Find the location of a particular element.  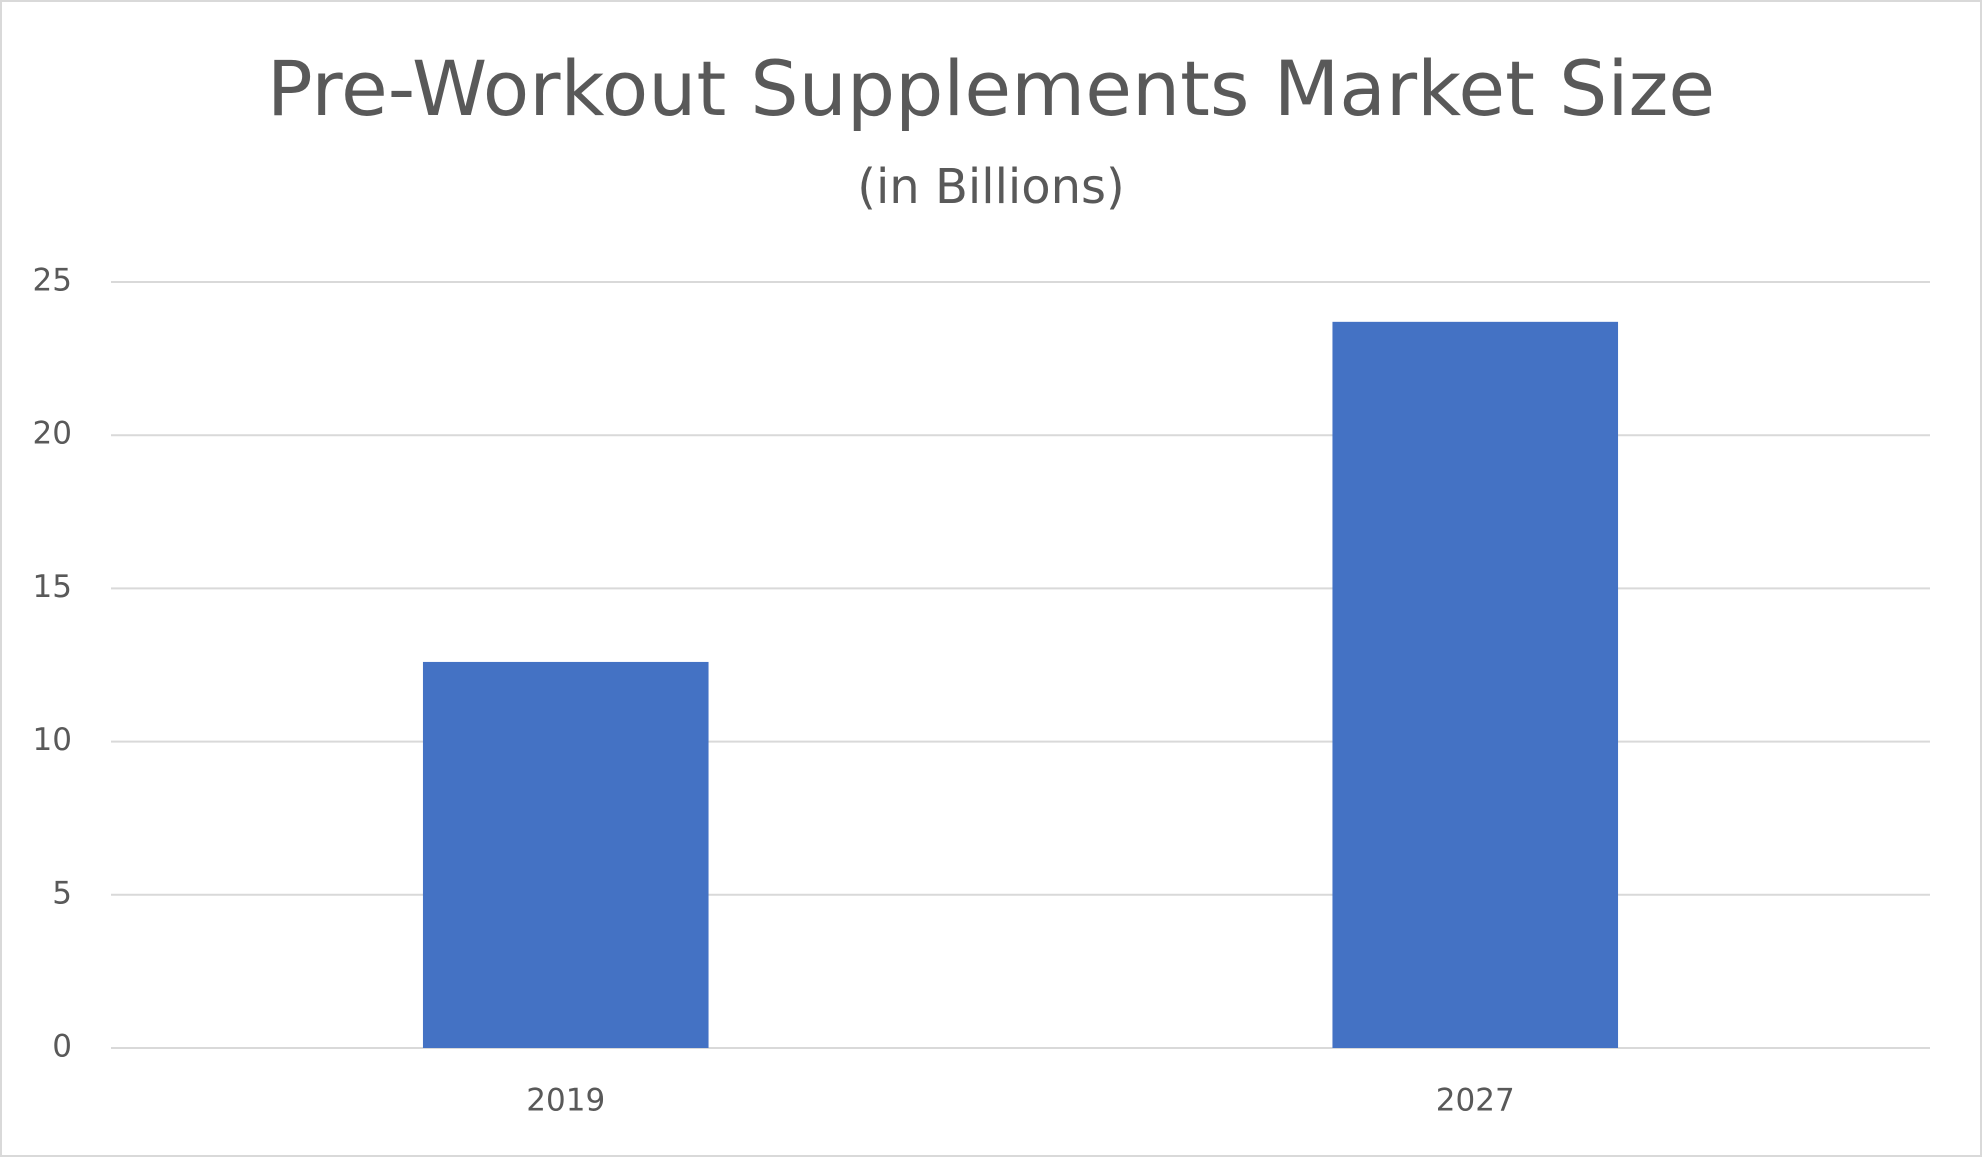

y-tick-label: 5 is located at coordinates (62, 893).